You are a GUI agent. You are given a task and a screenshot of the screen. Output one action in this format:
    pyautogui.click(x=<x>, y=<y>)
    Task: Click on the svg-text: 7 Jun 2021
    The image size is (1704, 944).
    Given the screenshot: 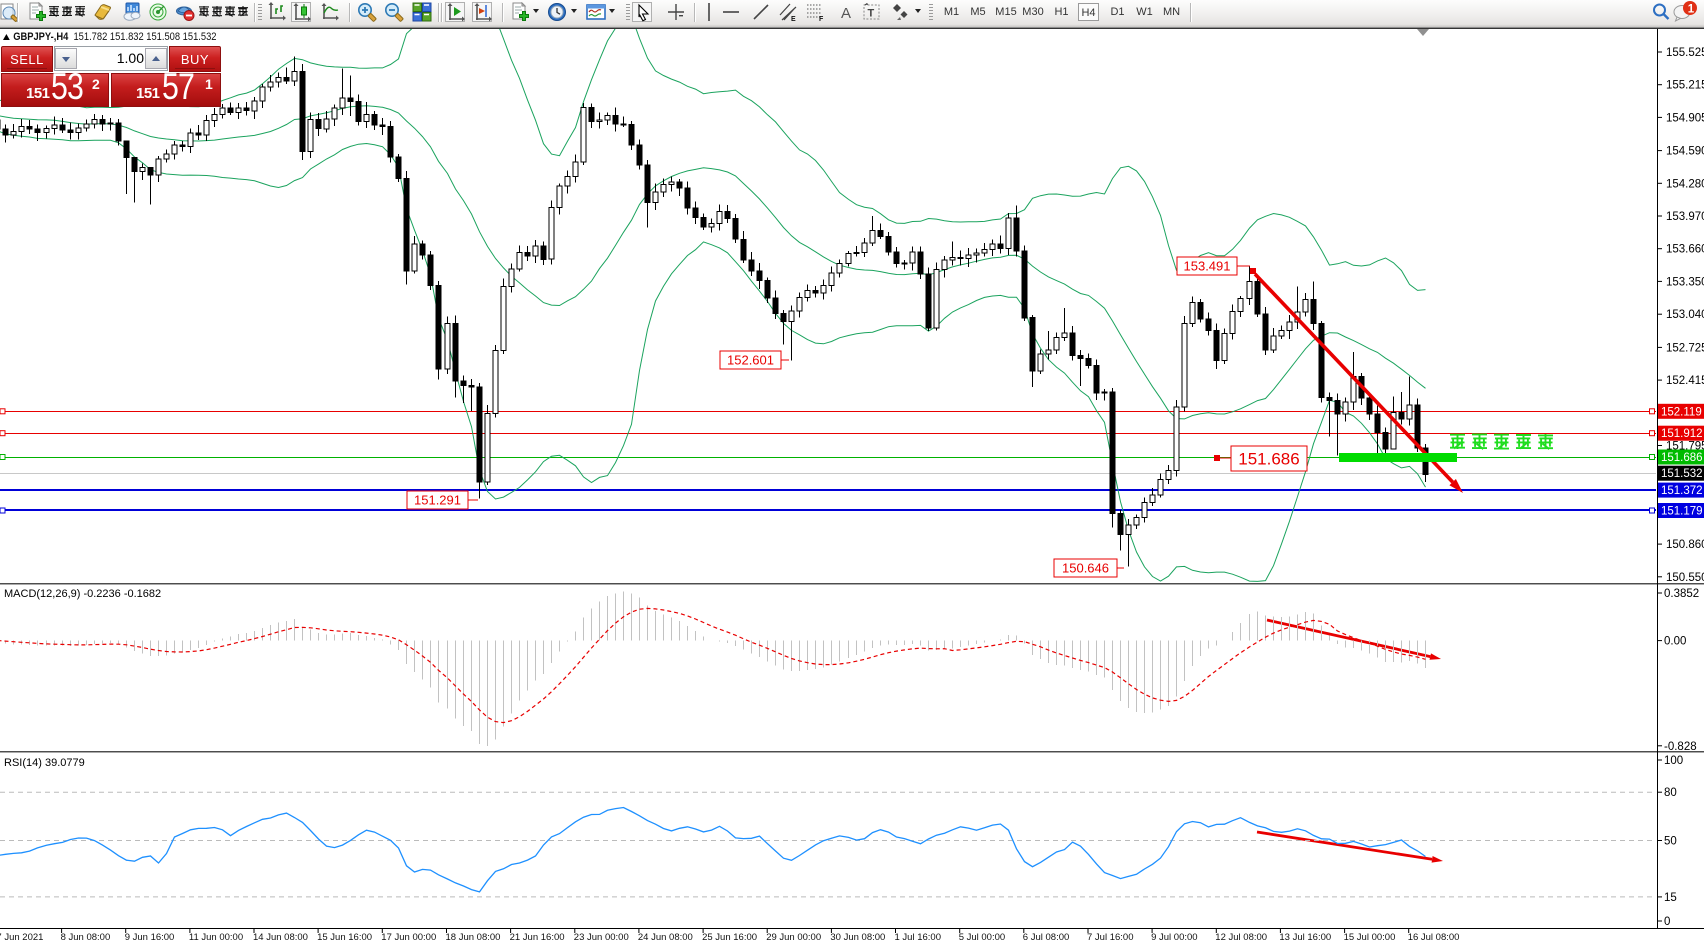 What is the action you would take?
    pyautogui.click(x=21, y=937)
    